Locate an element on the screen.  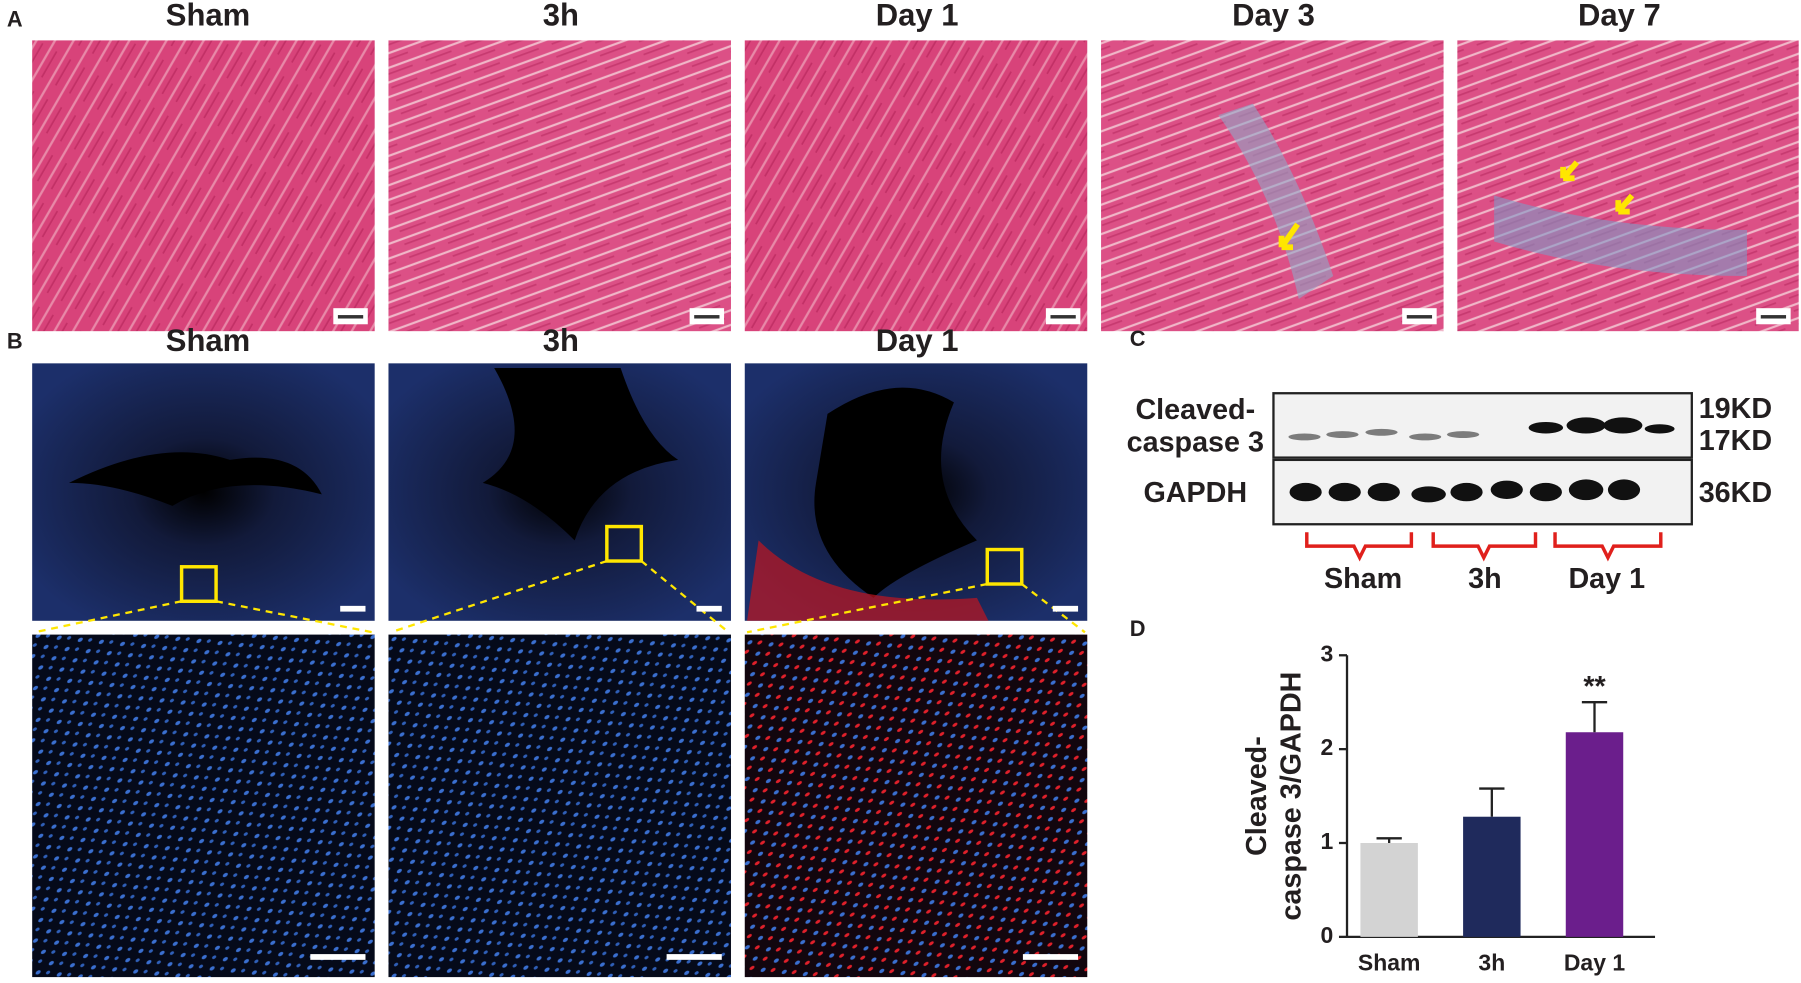
column-title: Day 7 is located at coordinates (1619, 16).